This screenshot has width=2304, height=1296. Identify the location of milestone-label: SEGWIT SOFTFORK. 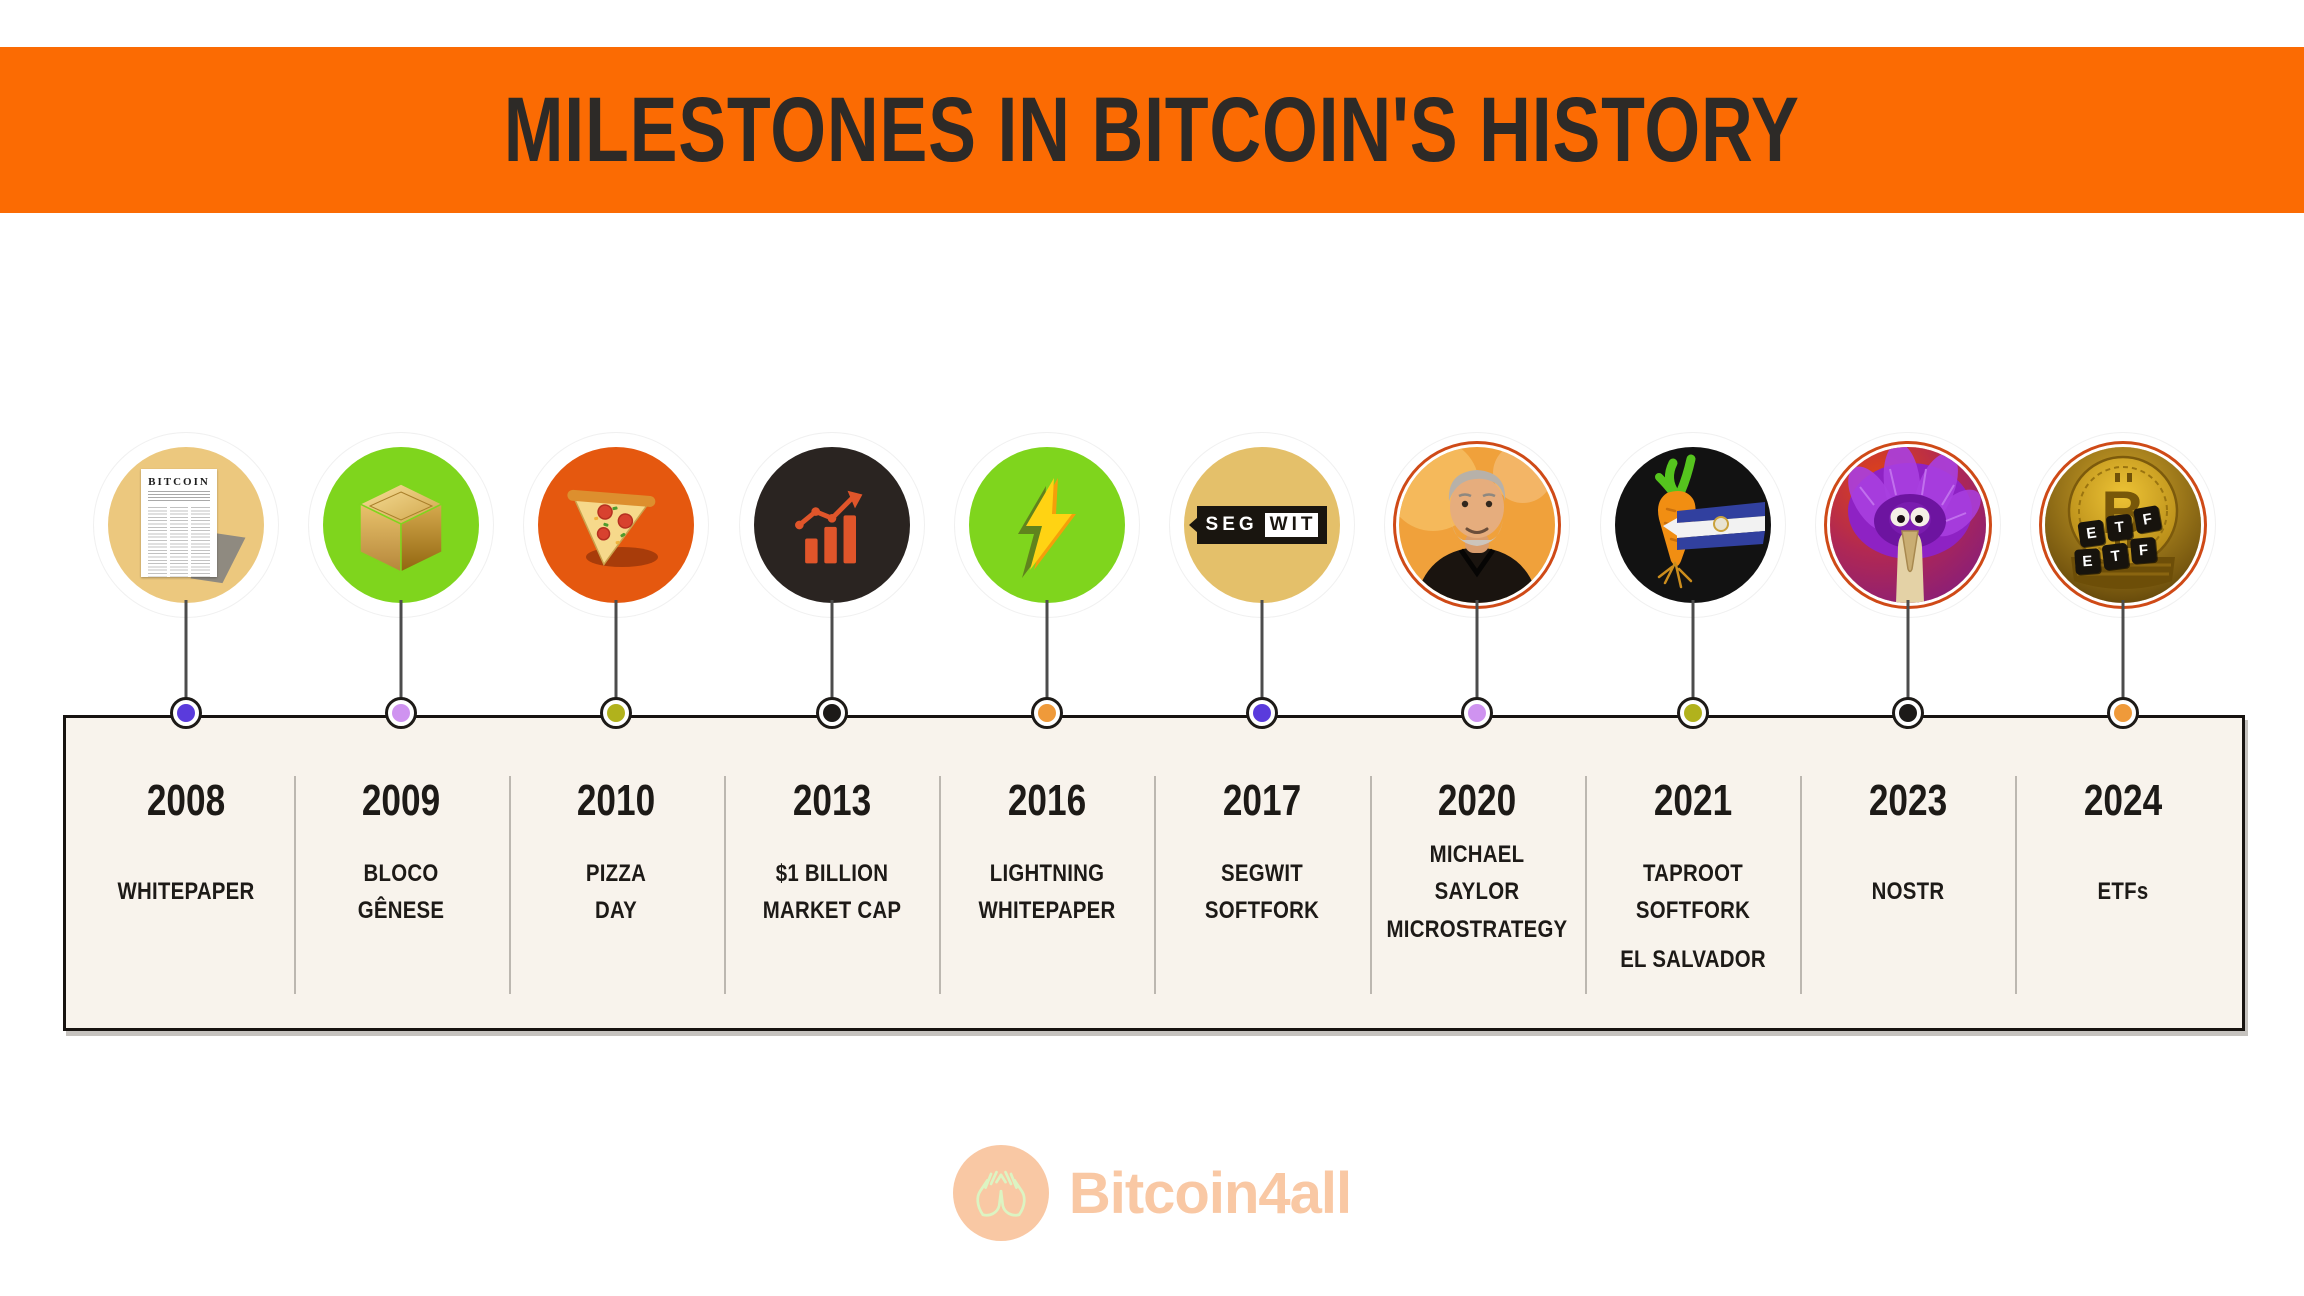
(1262, 891).